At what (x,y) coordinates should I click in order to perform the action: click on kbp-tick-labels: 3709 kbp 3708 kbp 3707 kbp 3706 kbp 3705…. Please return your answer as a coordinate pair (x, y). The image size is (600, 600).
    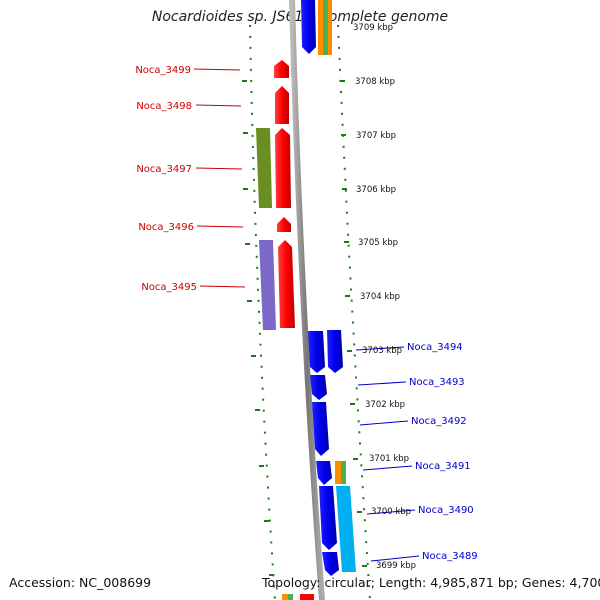
    Looking at the image, I should click on (384, 297).